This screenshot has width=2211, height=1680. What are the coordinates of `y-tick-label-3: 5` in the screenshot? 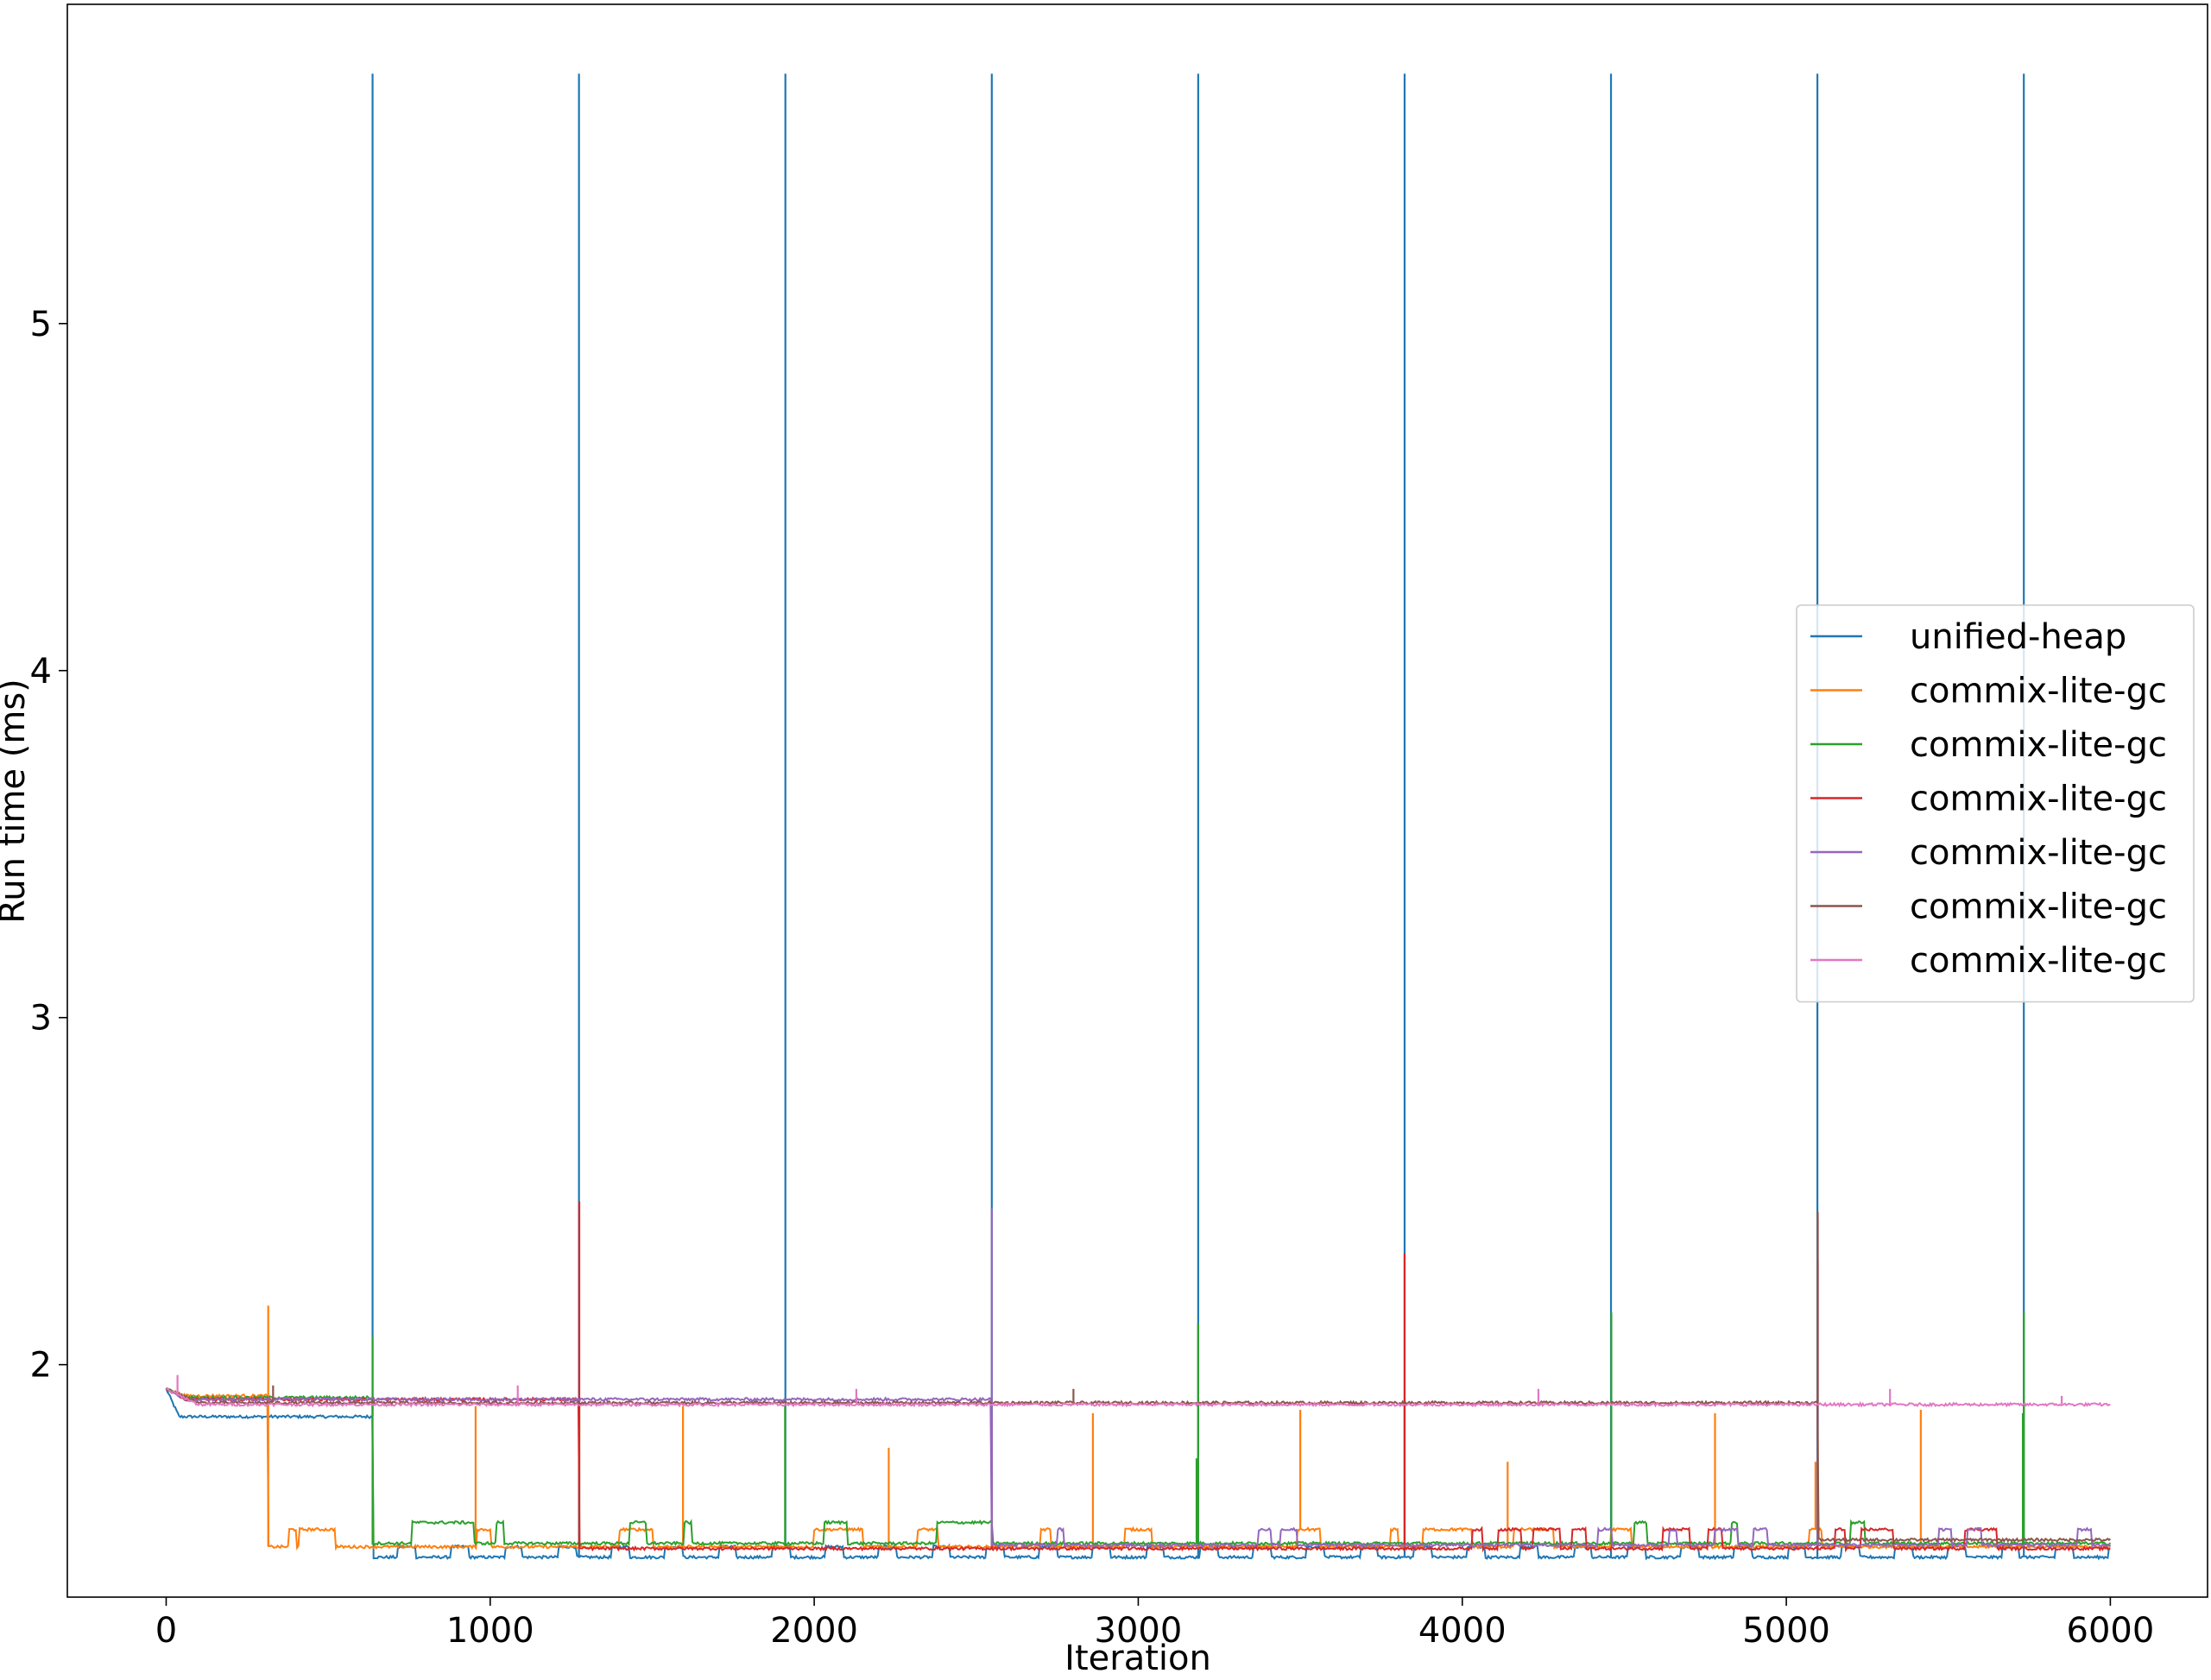 It's located at (41, 325).